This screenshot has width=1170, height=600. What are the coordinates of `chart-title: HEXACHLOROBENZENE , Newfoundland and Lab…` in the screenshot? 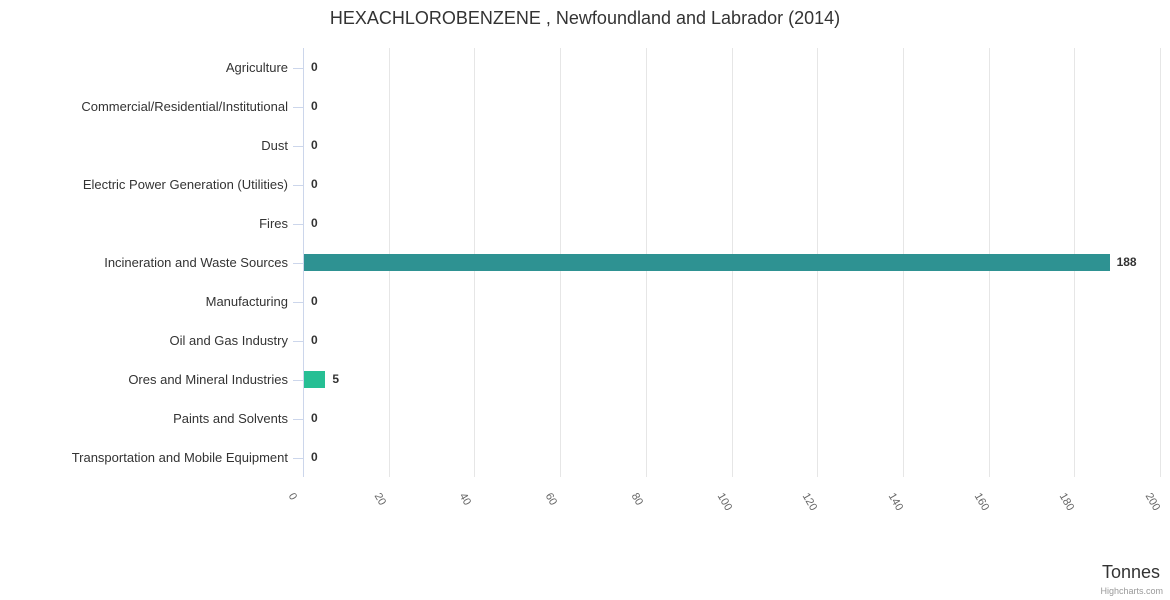 It's located at (585, 18).